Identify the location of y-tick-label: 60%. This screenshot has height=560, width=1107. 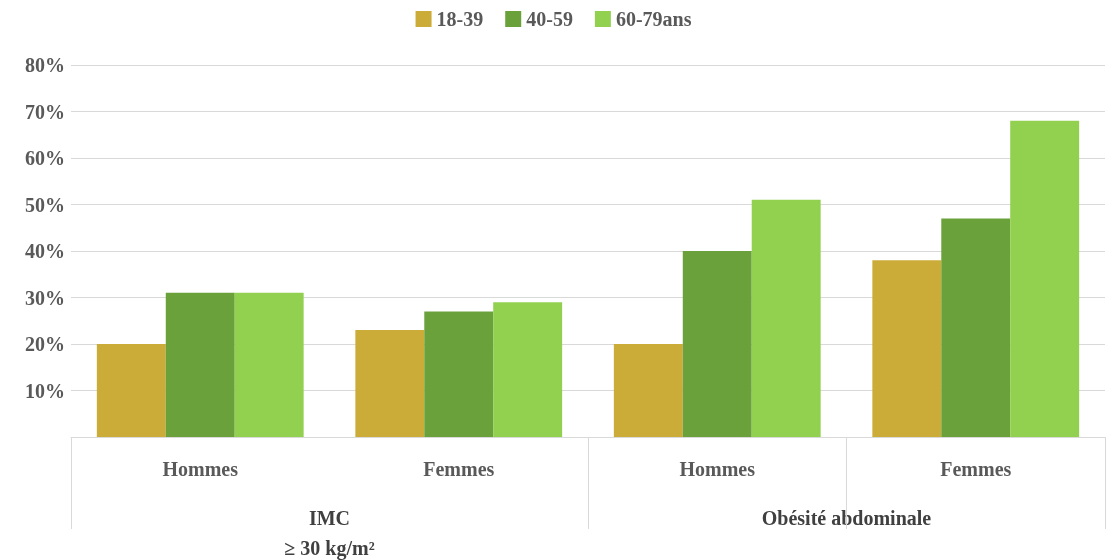
(45, 158).